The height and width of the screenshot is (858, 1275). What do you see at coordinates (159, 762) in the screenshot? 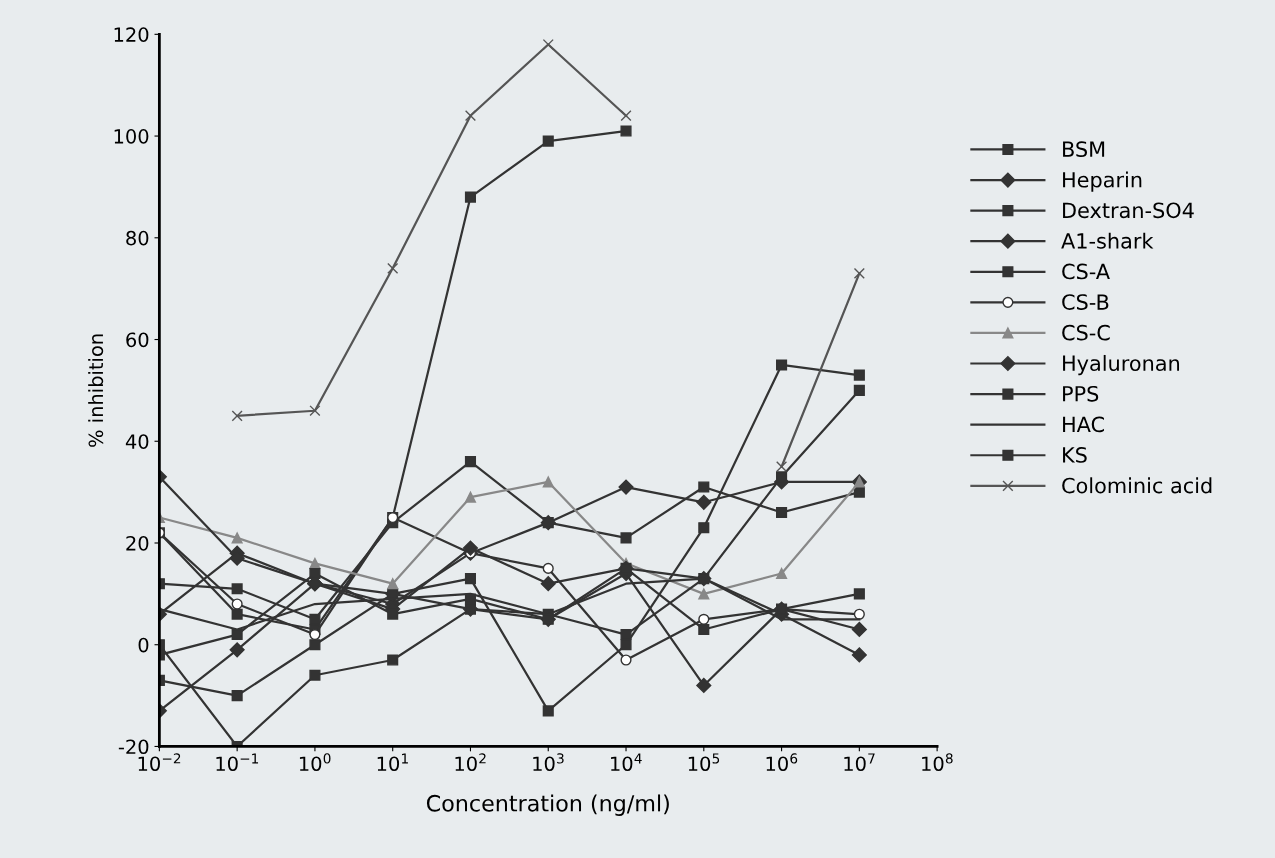
I see `x-tick-label: 10$^{−2}$` at bounding box center [159, 762].